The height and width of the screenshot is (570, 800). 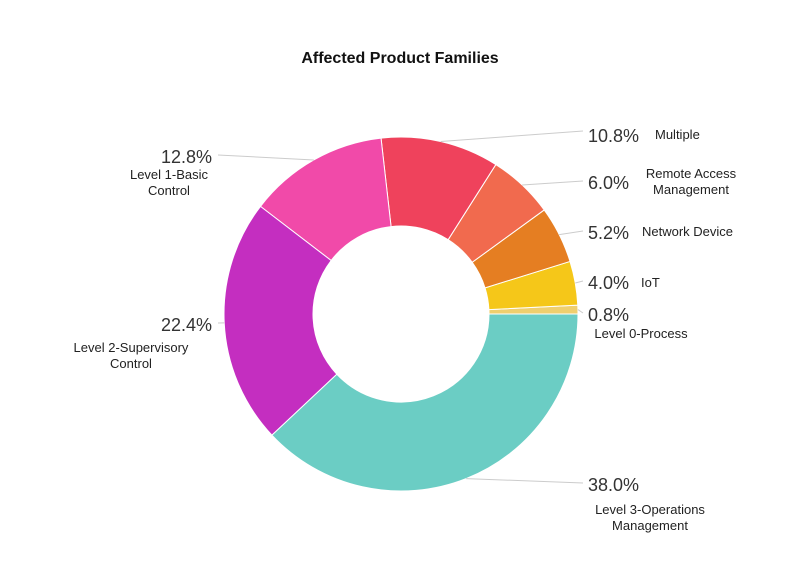 I want to click on data-label-name: Remote Access, so click(x=691, y=173).